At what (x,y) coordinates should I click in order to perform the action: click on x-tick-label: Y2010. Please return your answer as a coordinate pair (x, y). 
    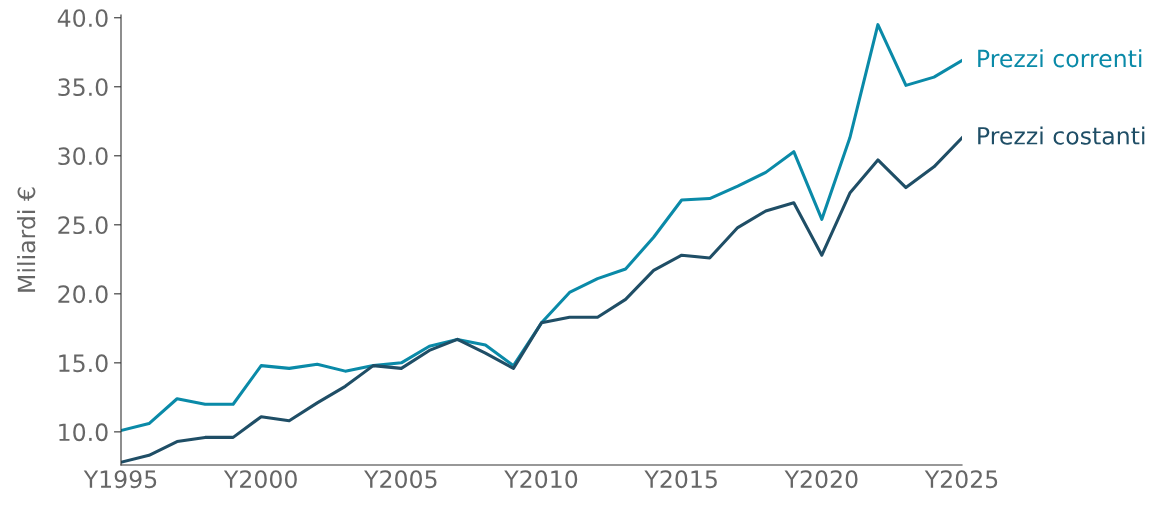
    Looking at the image, I should click on (541, 479).